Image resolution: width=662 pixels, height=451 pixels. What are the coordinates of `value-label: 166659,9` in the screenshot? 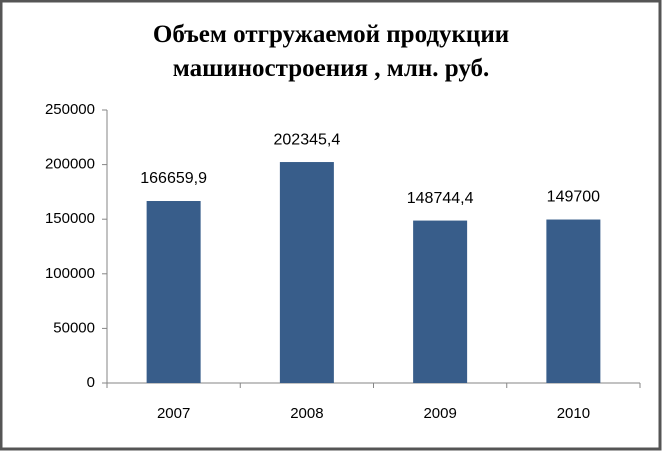 It's located at (173, 178).